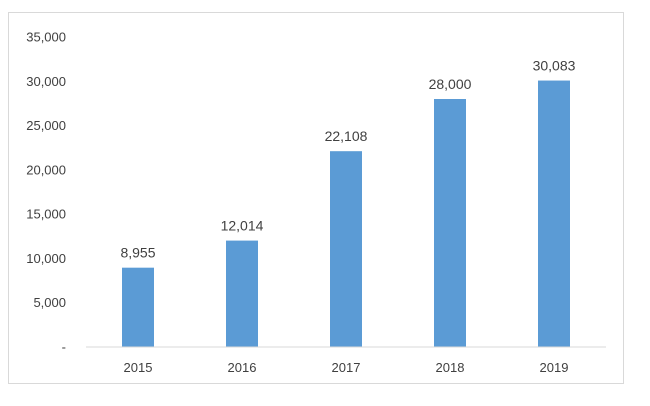 Image resolution: width=650 pixels, height=406 pixels. I want to click on data-label-2018: 28,000, so click(450, 84).